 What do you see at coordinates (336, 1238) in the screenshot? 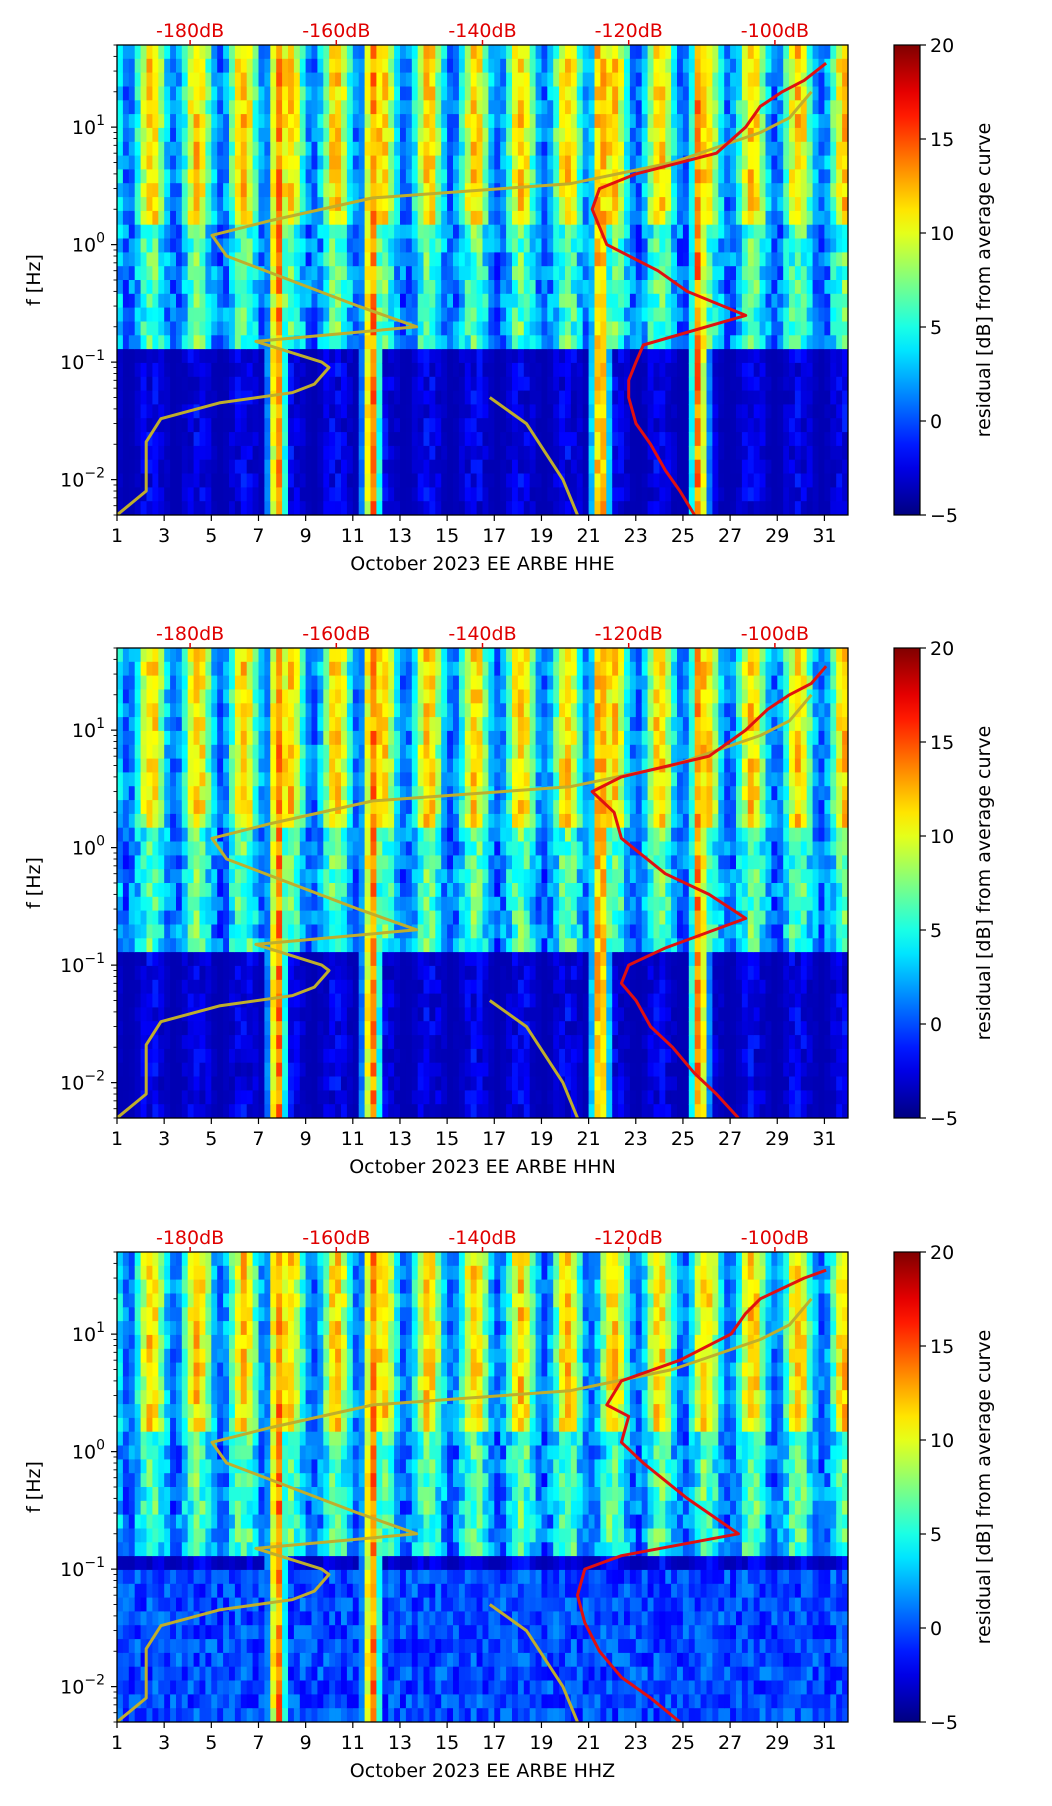
I see `top-db-label: -160dB` at bounding box center [336, 1238].